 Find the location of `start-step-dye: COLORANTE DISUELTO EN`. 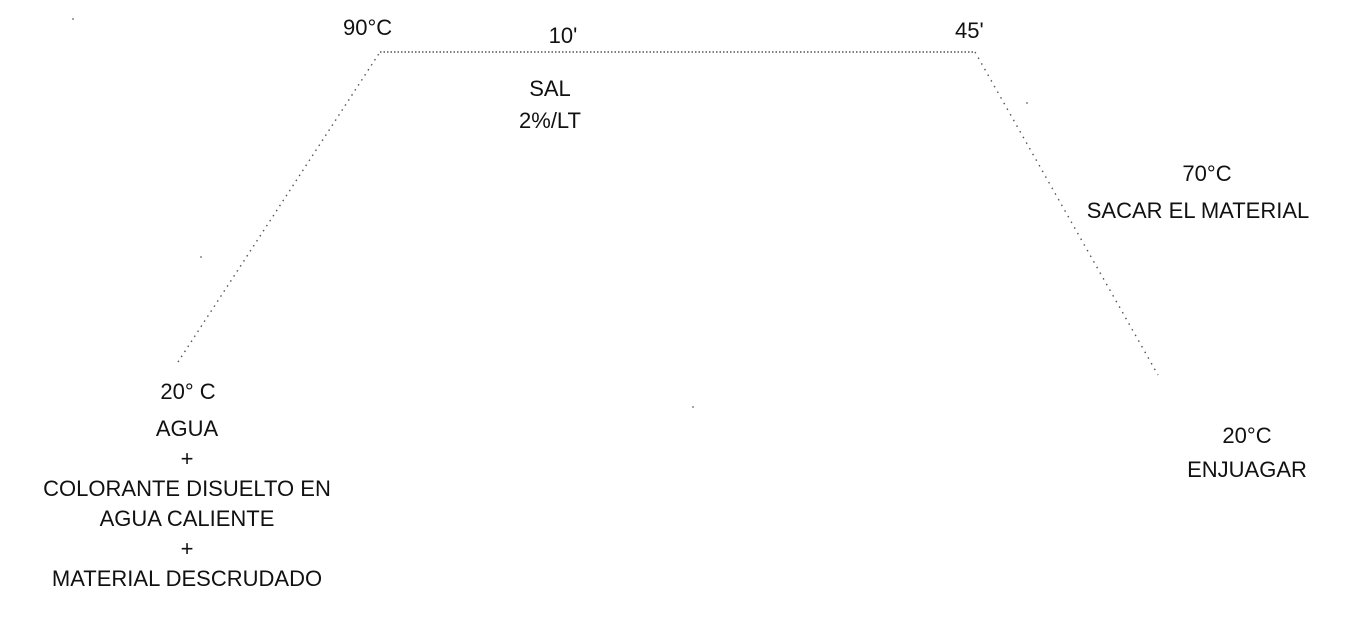

start-step-dye: COLORANTE DISUELTO EN is located at coordinates (187, 488).